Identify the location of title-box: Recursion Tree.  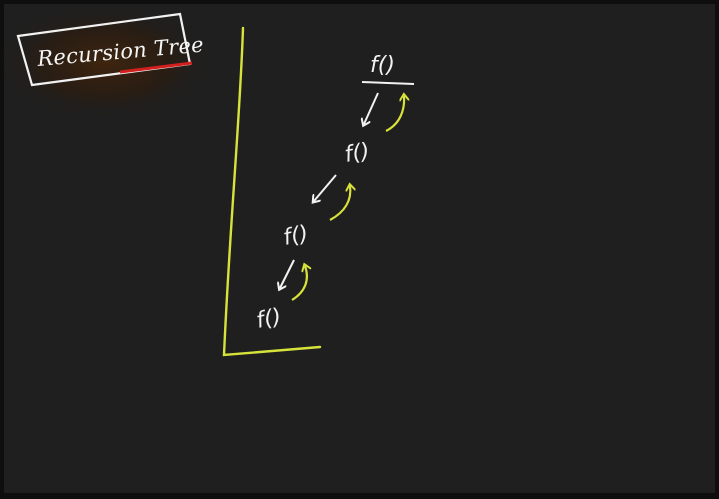
(107, 62).